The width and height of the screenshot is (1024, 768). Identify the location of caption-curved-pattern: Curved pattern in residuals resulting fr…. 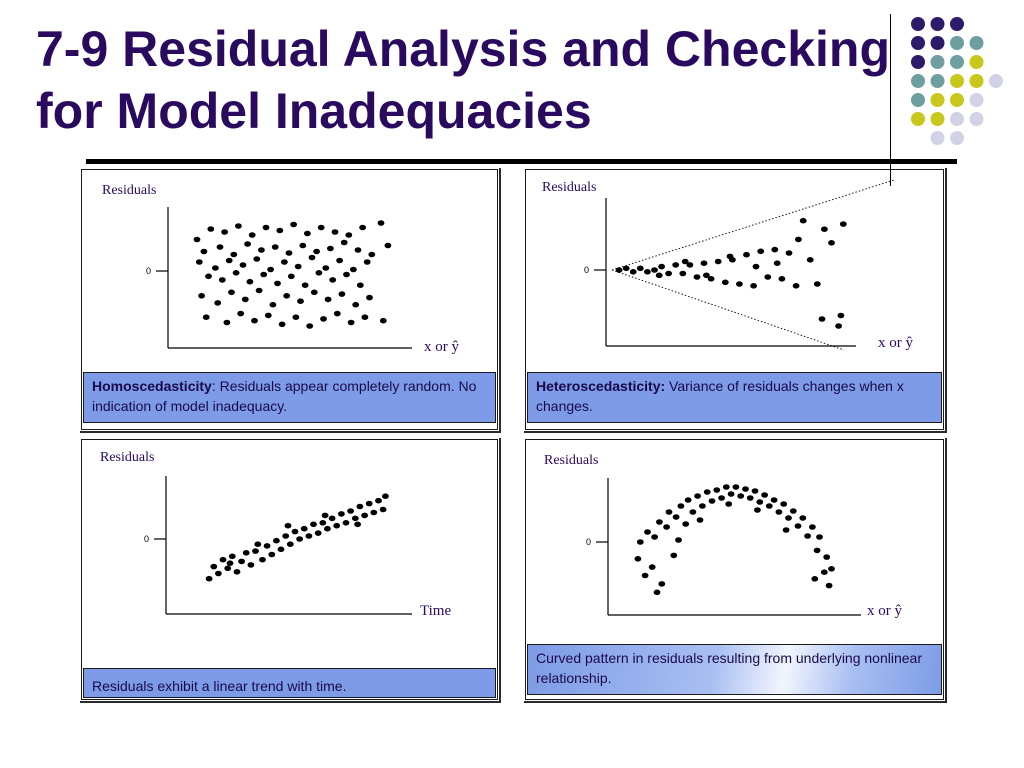
(734, 669).